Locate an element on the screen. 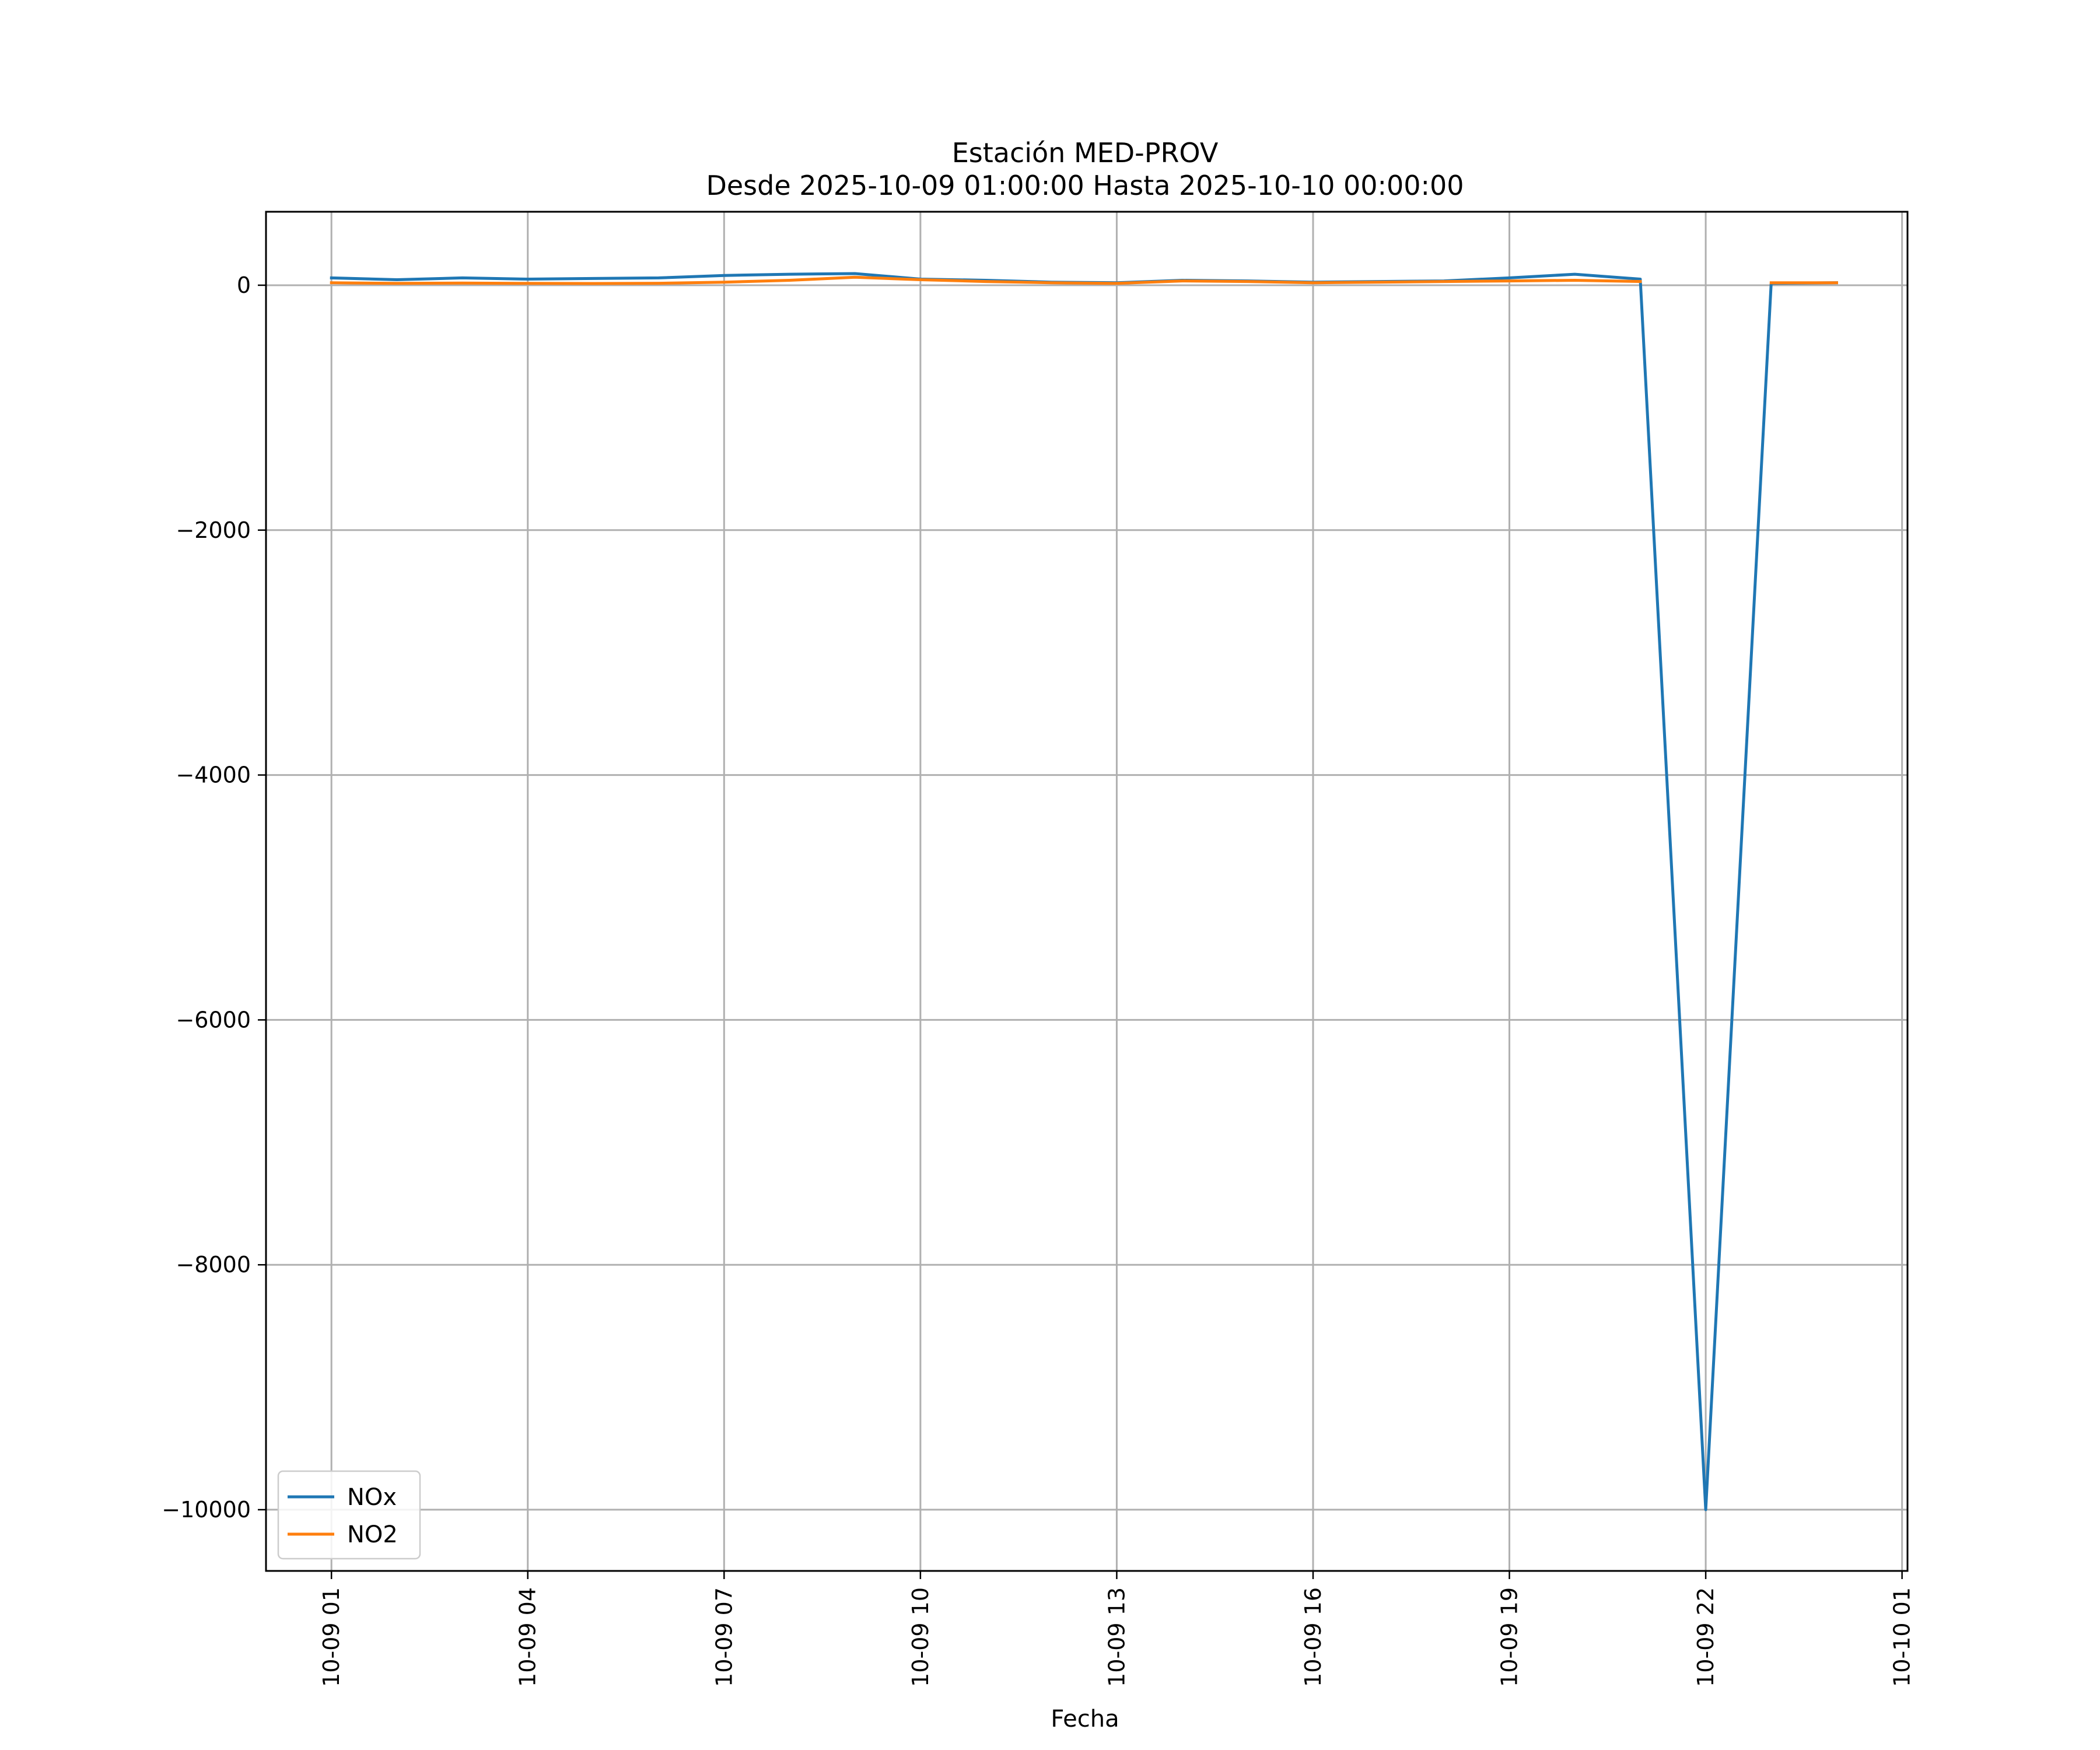 The image size is (2100, 1750). legend-label-no2: NO2 is located at coordinates (372, 1534).